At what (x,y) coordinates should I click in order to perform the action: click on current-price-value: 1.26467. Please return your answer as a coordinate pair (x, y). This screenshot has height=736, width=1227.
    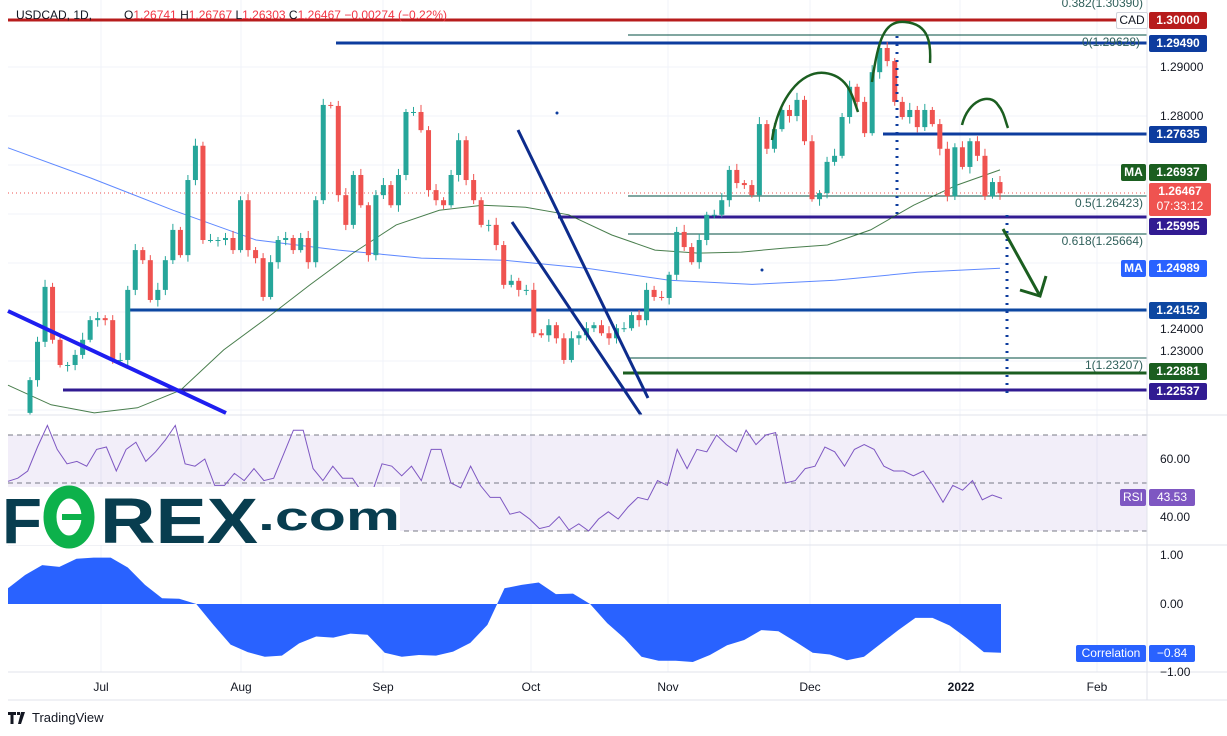
    Looking at the image, I should click on (1180, 191).